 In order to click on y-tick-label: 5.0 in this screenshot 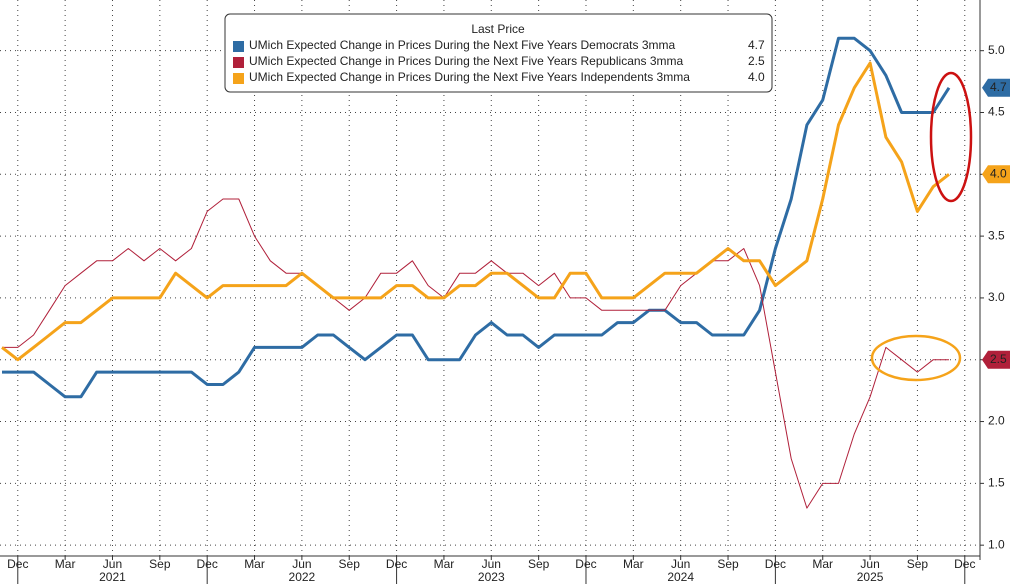, I will do `click(996, 50)`.